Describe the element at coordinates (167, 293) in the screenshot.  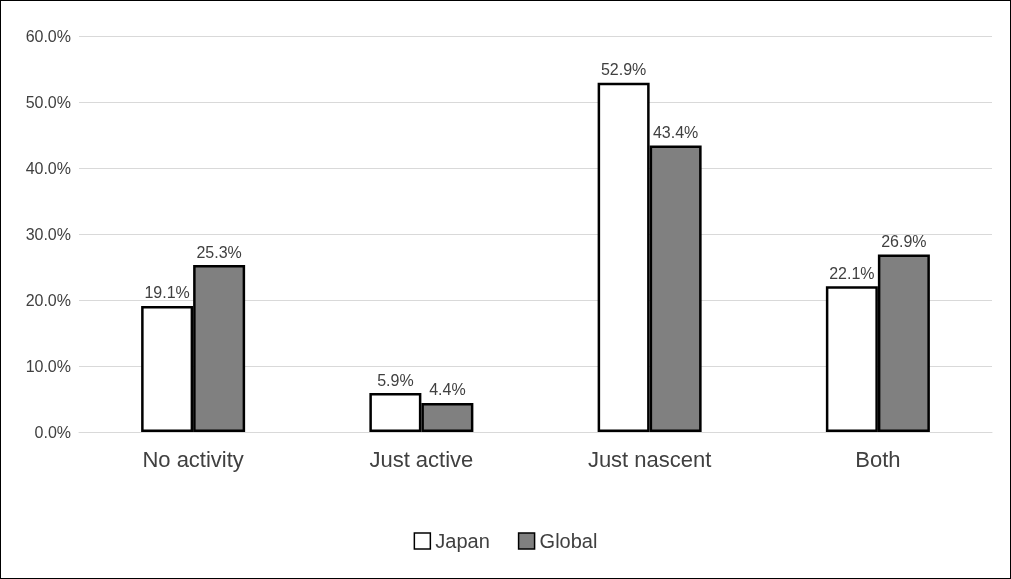
I see `data-label: 19.1%` at that location.